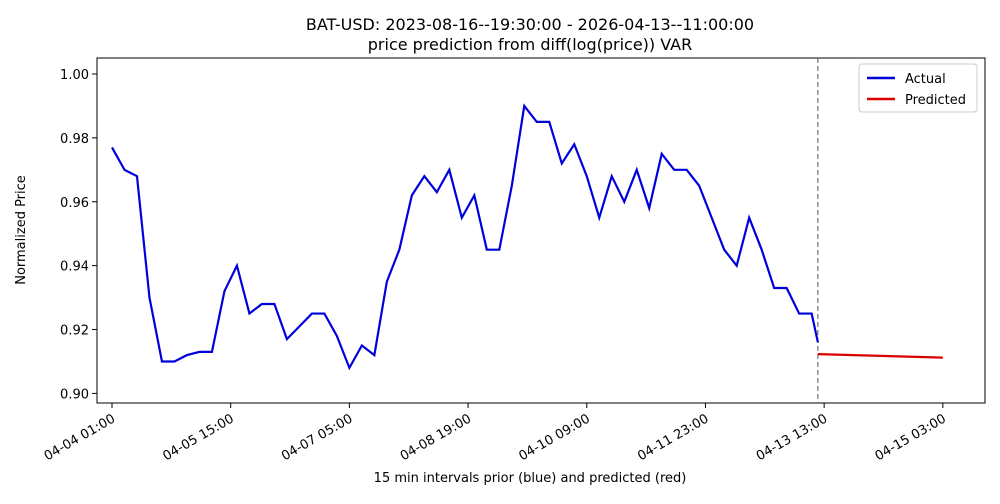  I want to click on x-tick-label: 04-11 23:00, so click(673, 437).